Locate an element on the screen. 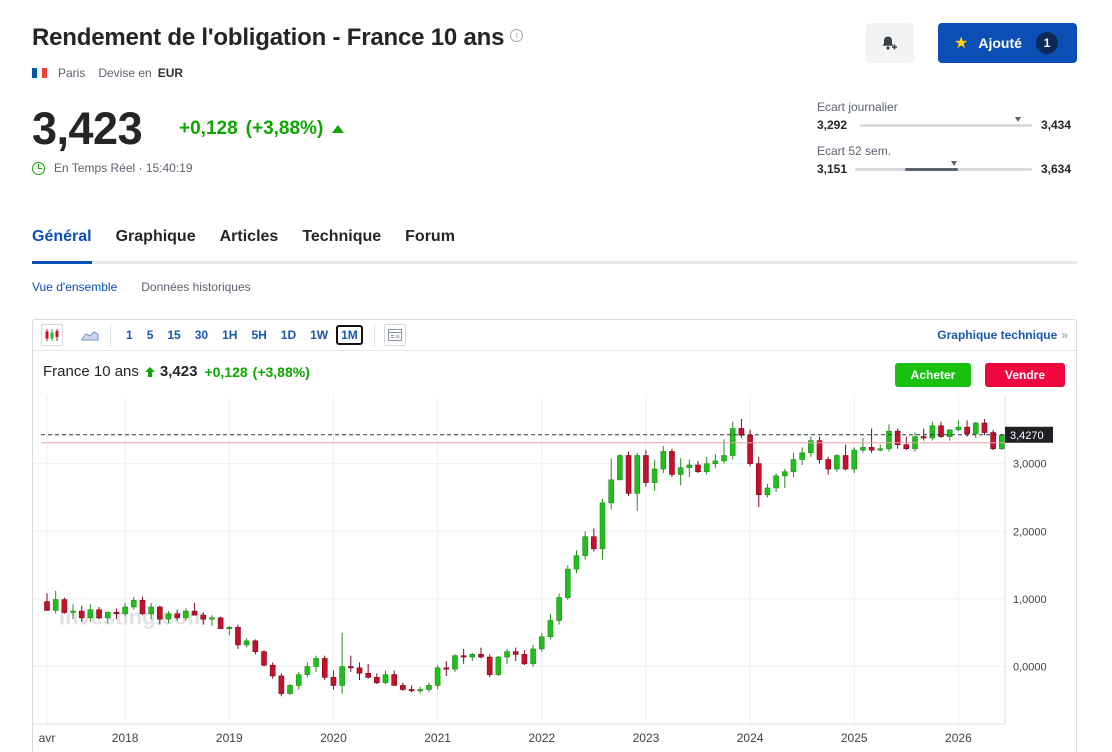  timeframe-30: 30 is located at coordinates (201, 335).